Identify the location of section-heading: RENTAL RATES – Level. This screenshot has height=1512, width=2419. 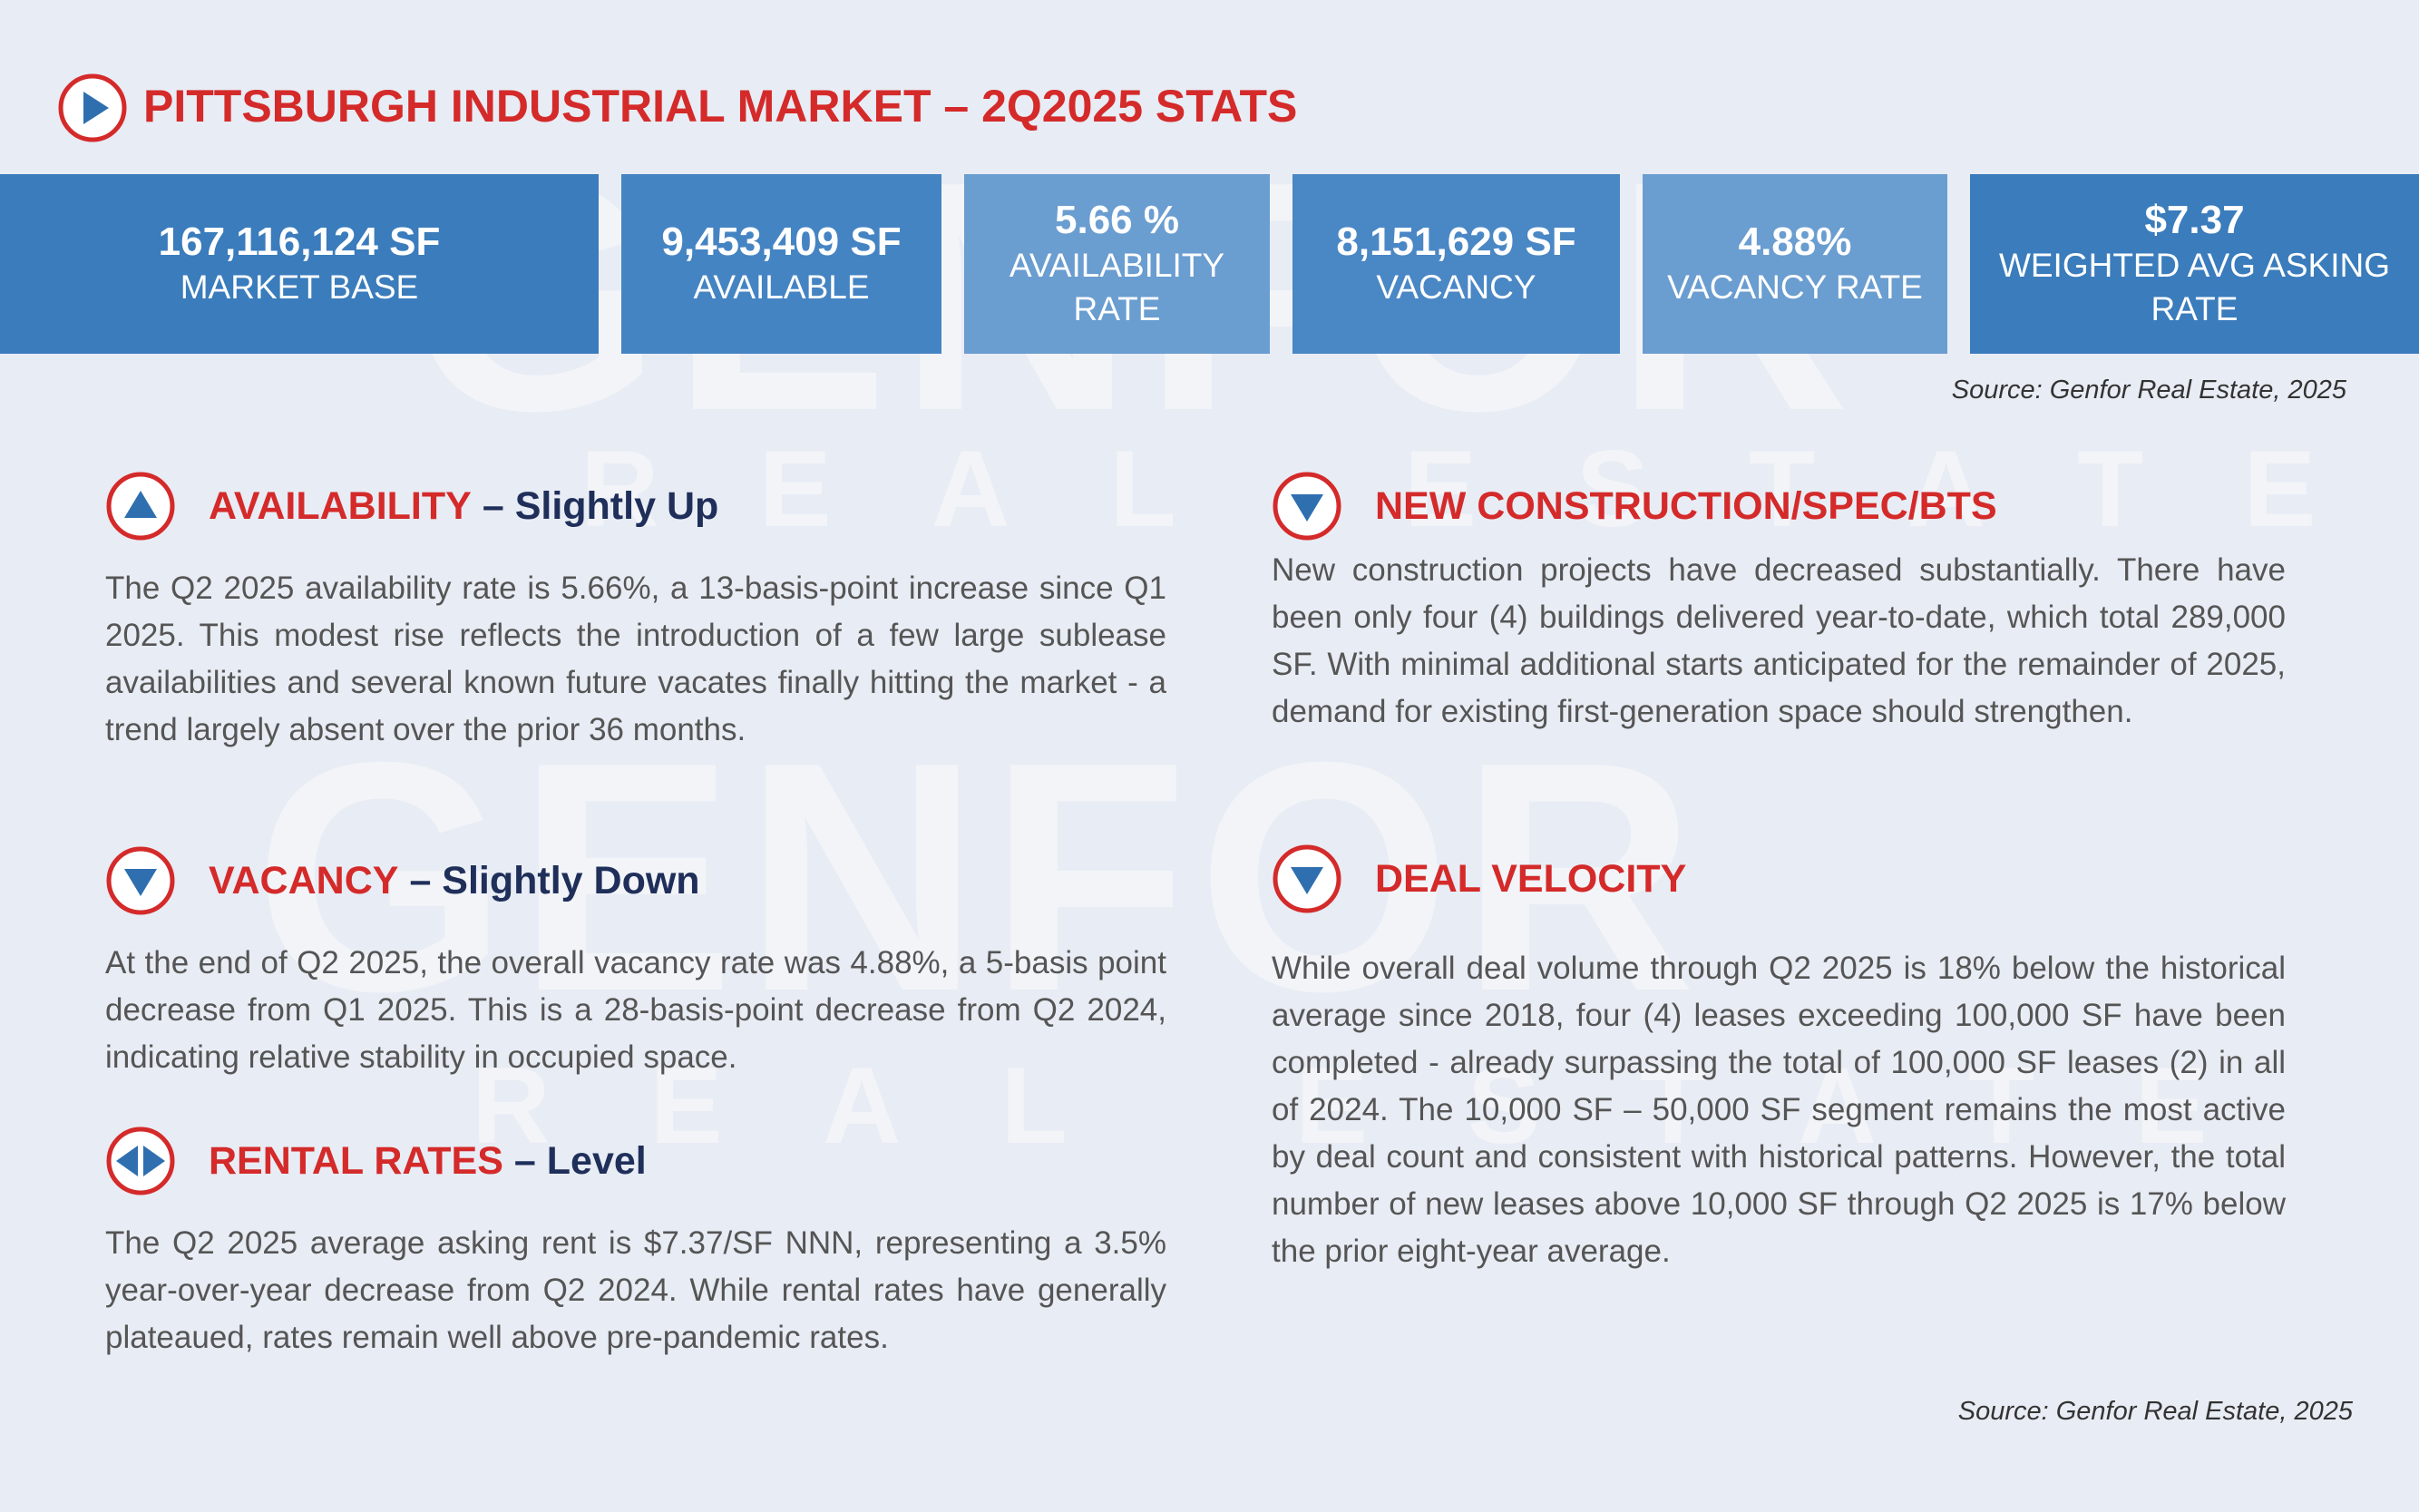
(376, 1161).